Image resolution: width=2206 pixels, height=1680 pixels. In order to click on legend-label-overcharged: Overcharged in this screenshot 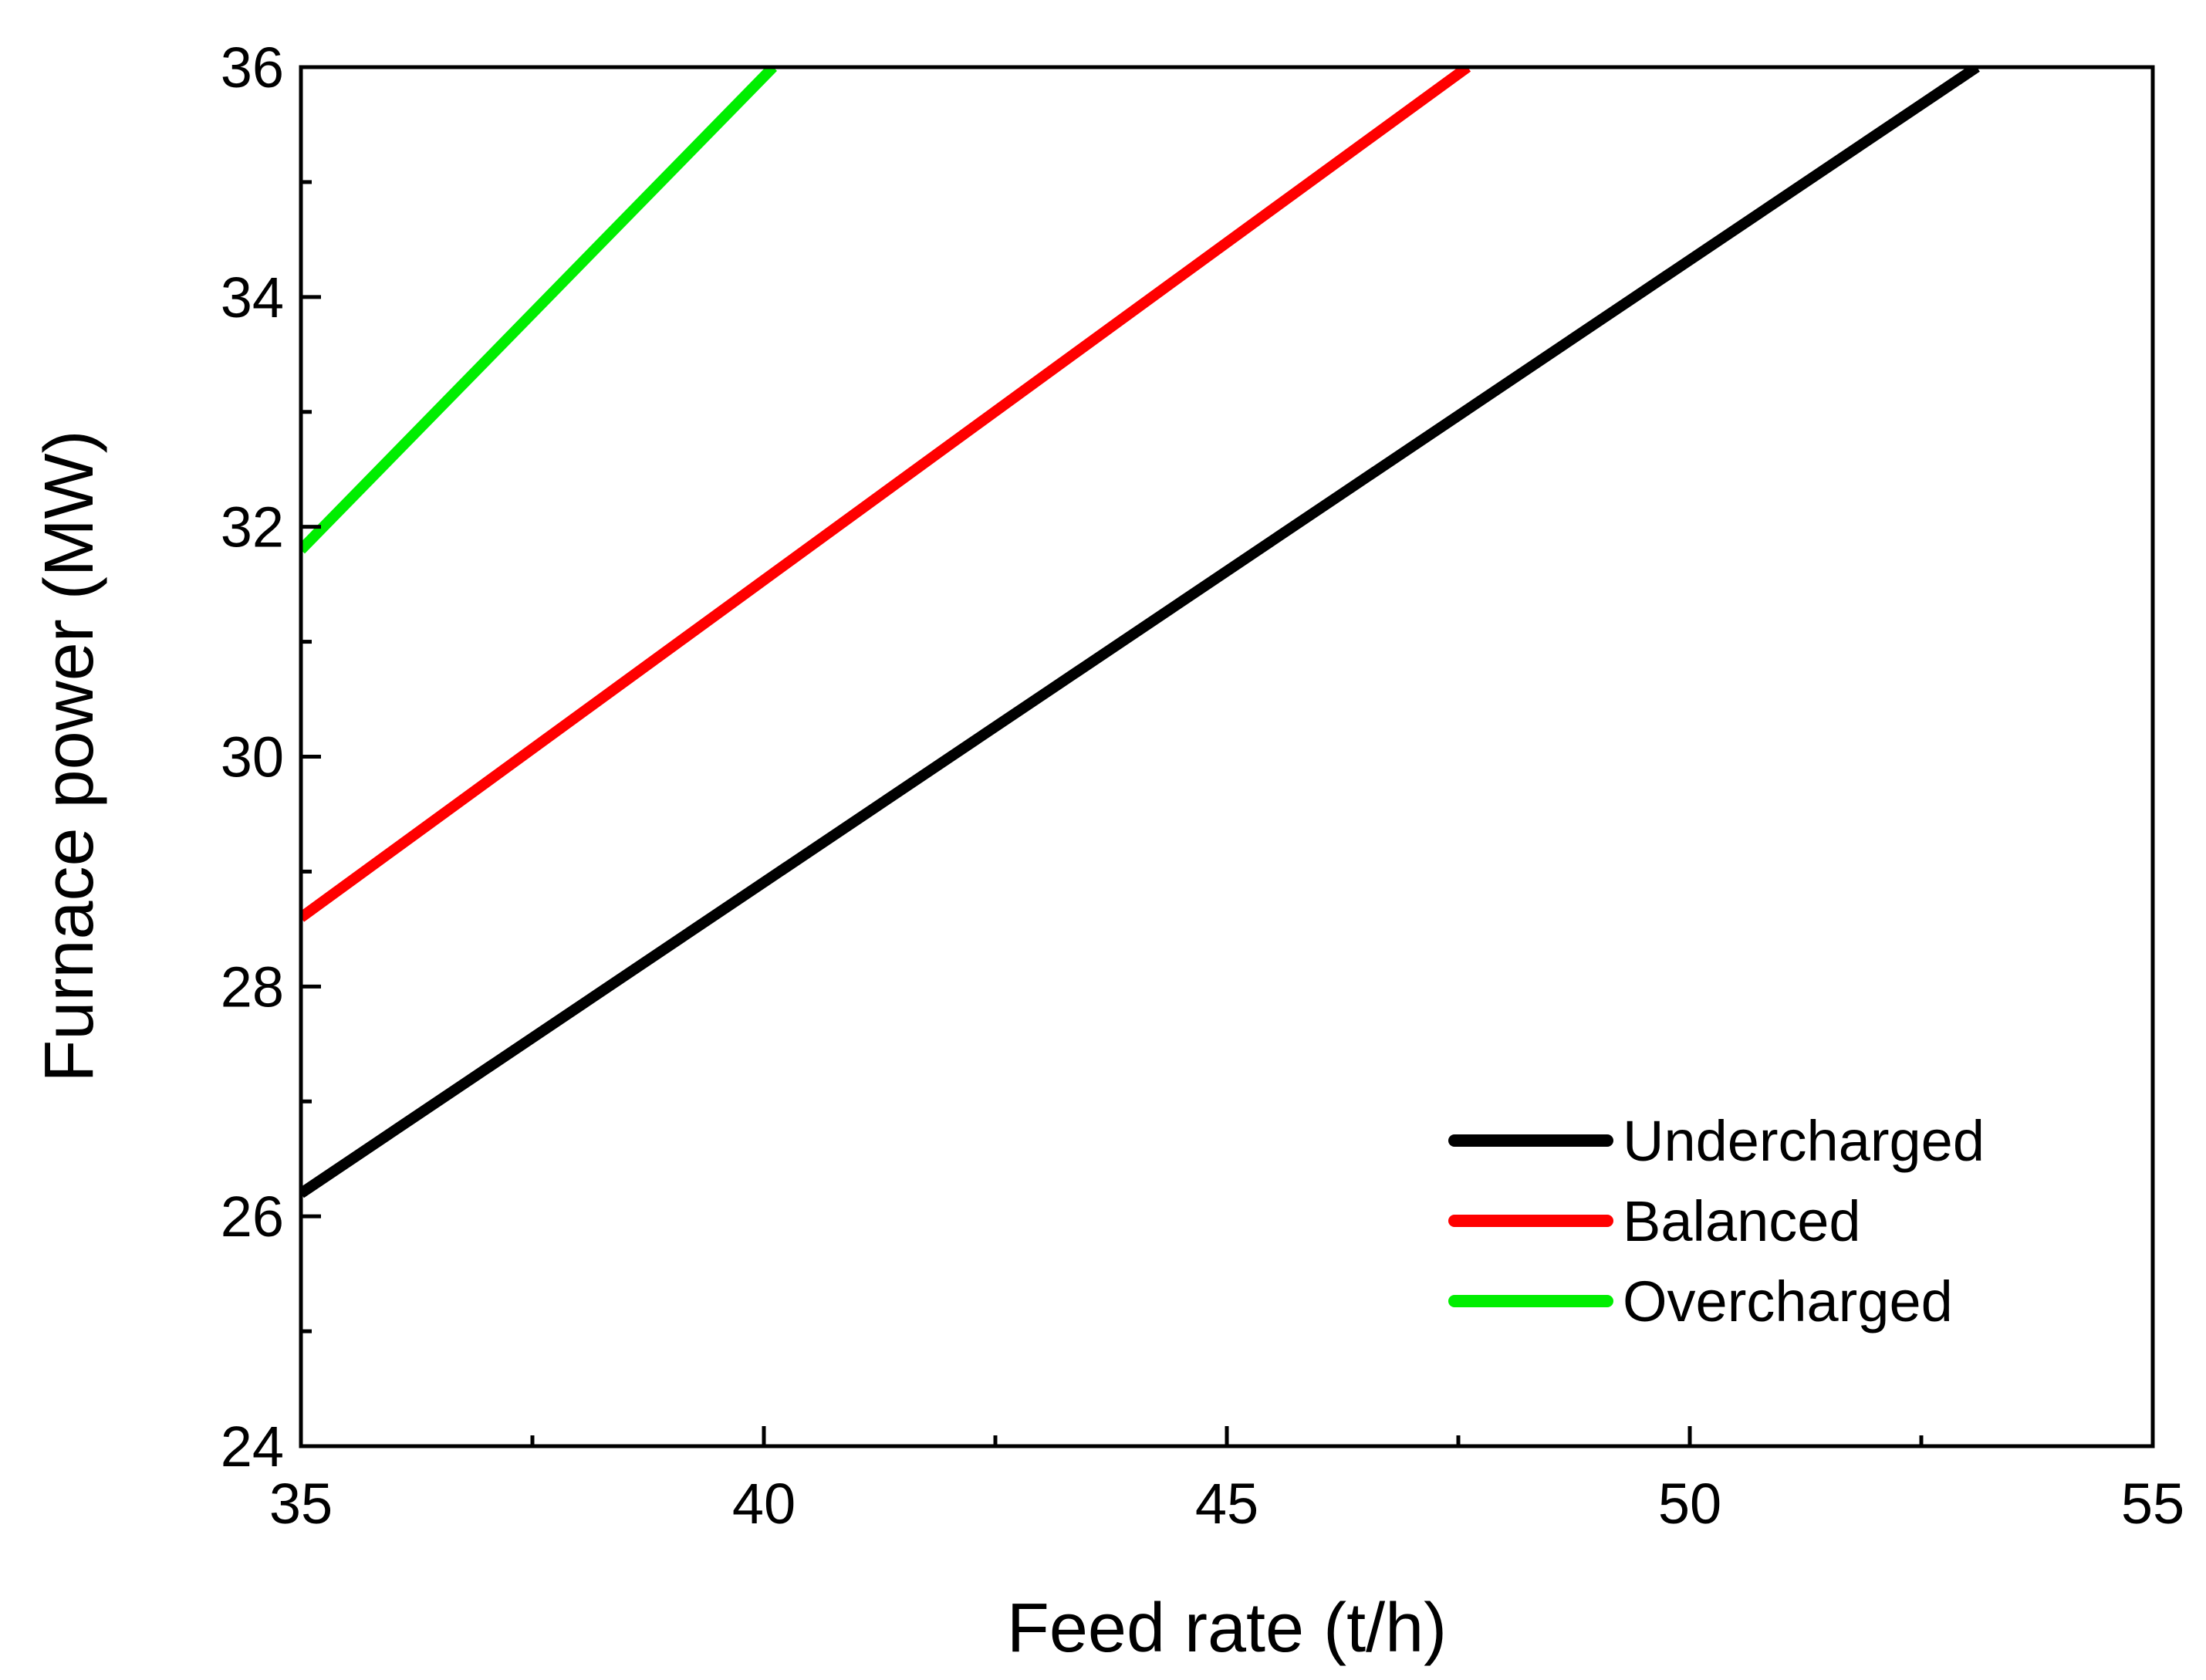, I will do `click(1788, 1301)`.